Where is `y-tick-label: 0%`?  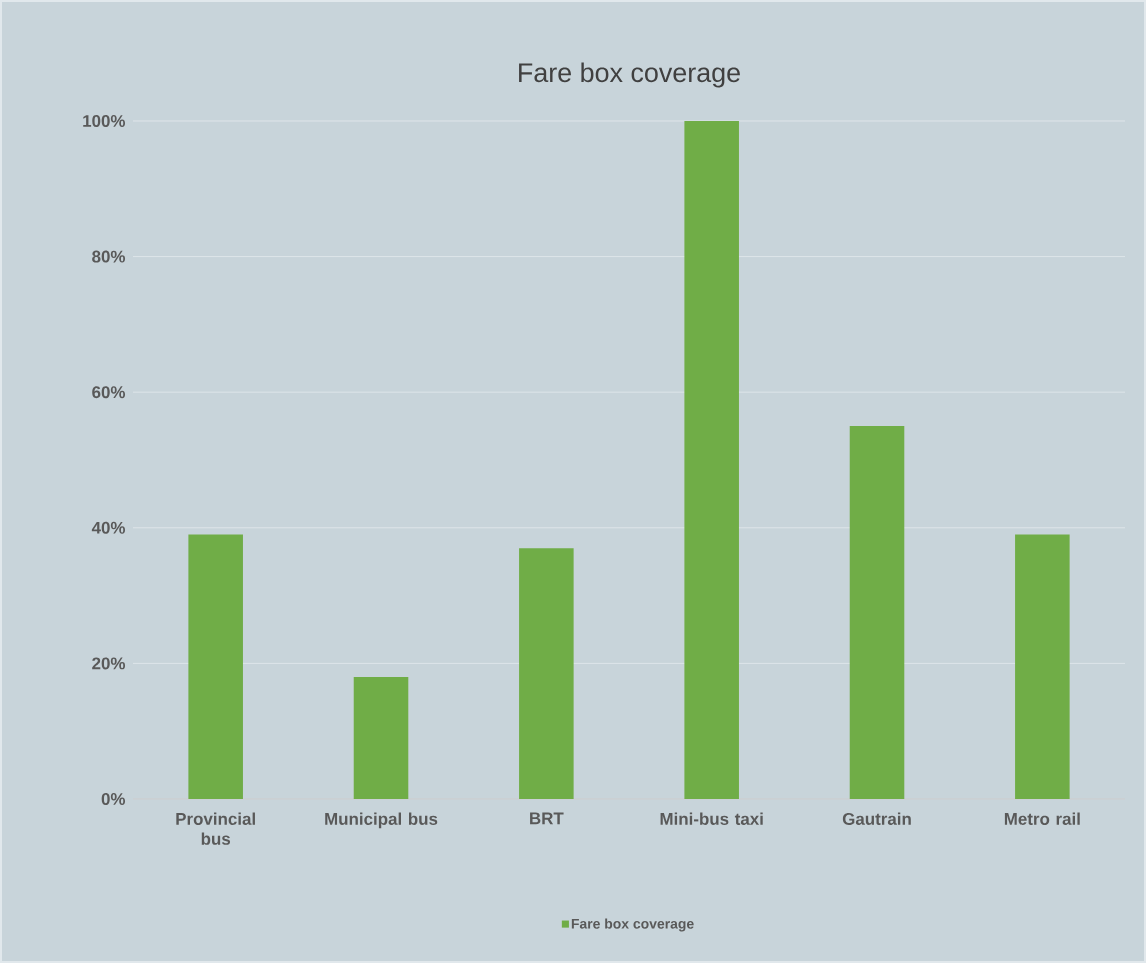 y-tick-label: 0% is located at coordinates (113, 798).